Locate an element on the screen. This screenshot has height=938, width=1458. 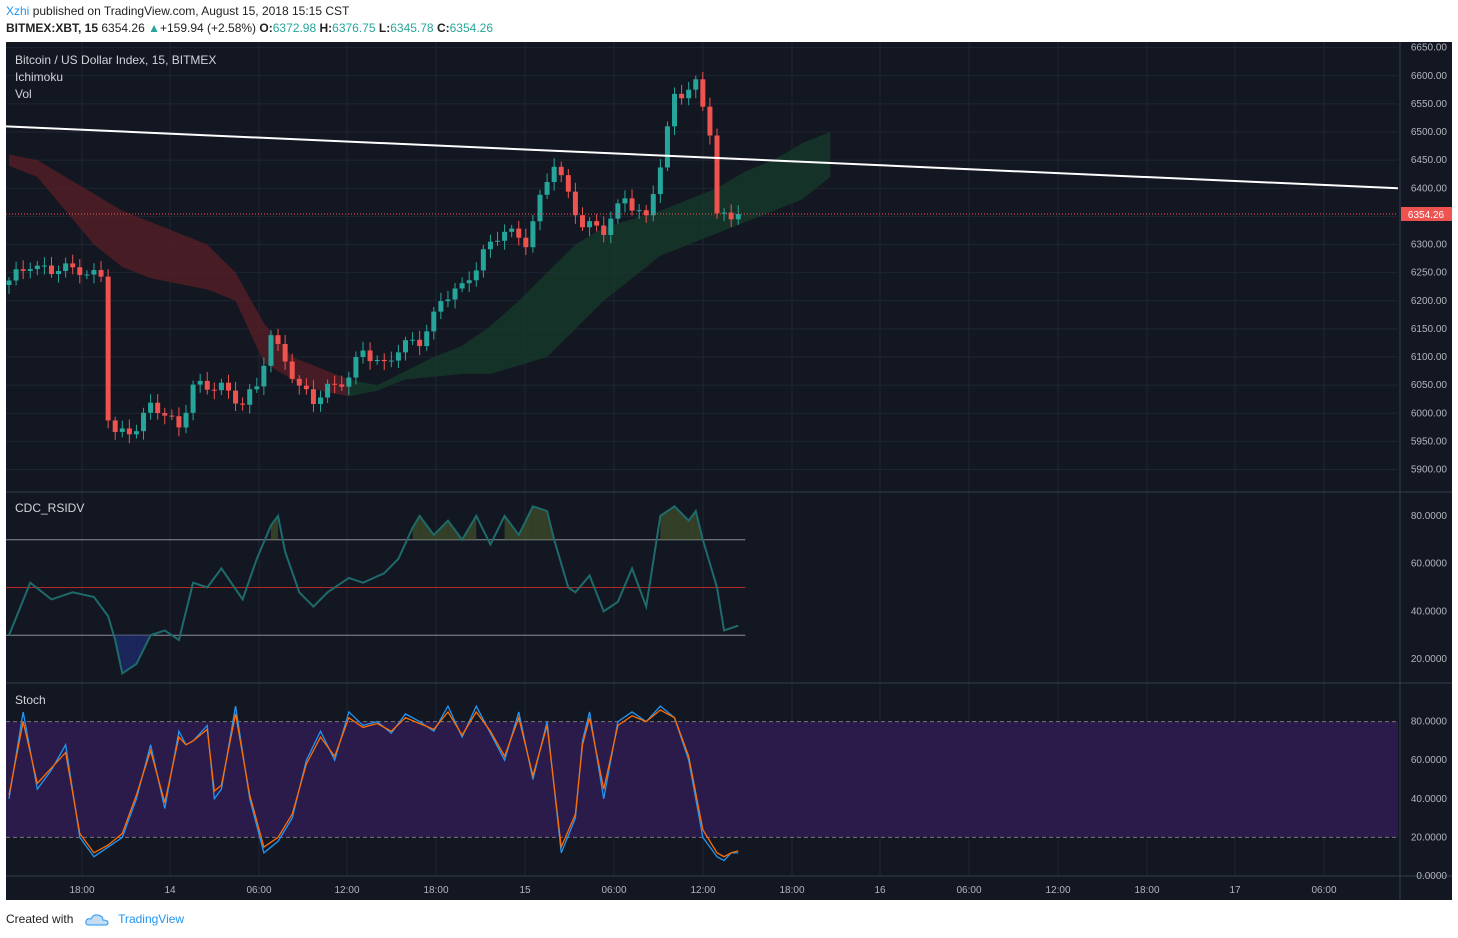
rsi-pane-title: CDC_RSIDV is located at coordinates (49, 508).